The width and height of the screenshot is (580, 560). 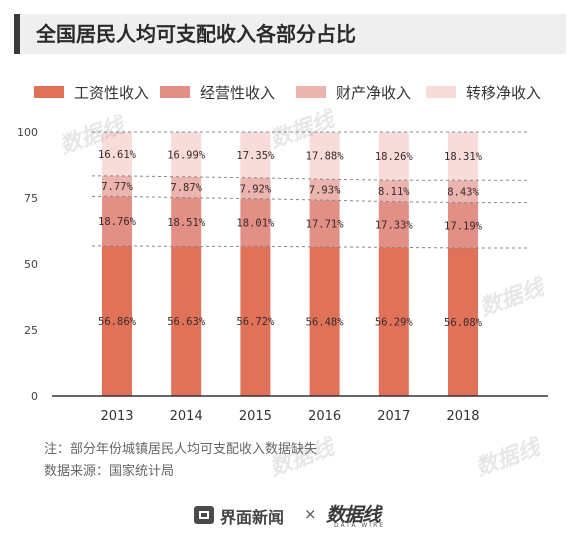 I want to click on y-tick-label: 50, so click(x=31, y=264).